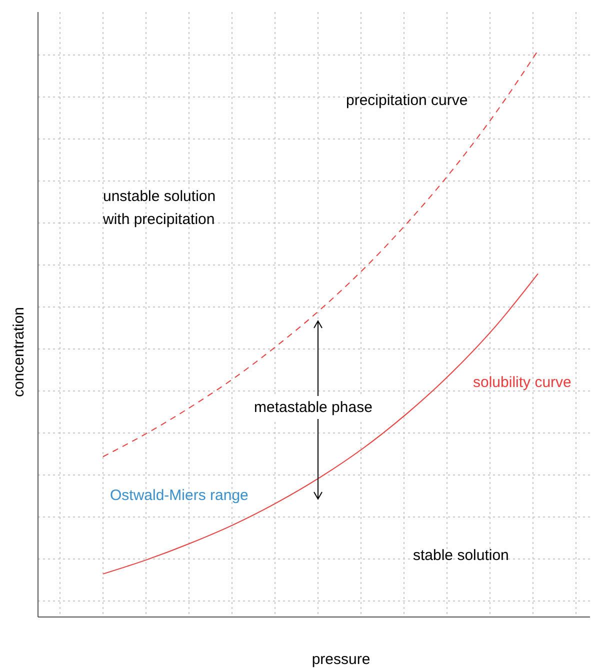  What do you see at coordinates (341, 659) in the screenshot?
I see `x-axis-title: pressure` at bounding box center [341, 659].